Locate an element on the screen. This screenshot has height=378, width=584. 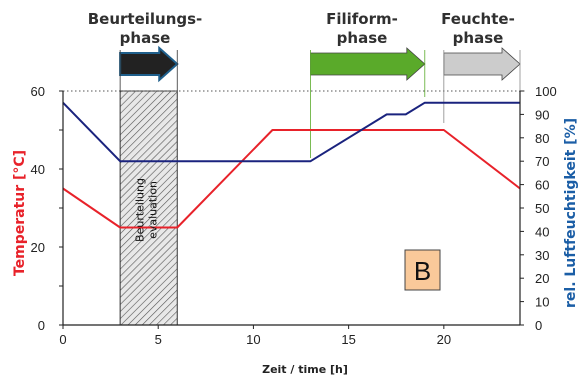
x-tick-label: 5 is located at coordinates (158, 339).